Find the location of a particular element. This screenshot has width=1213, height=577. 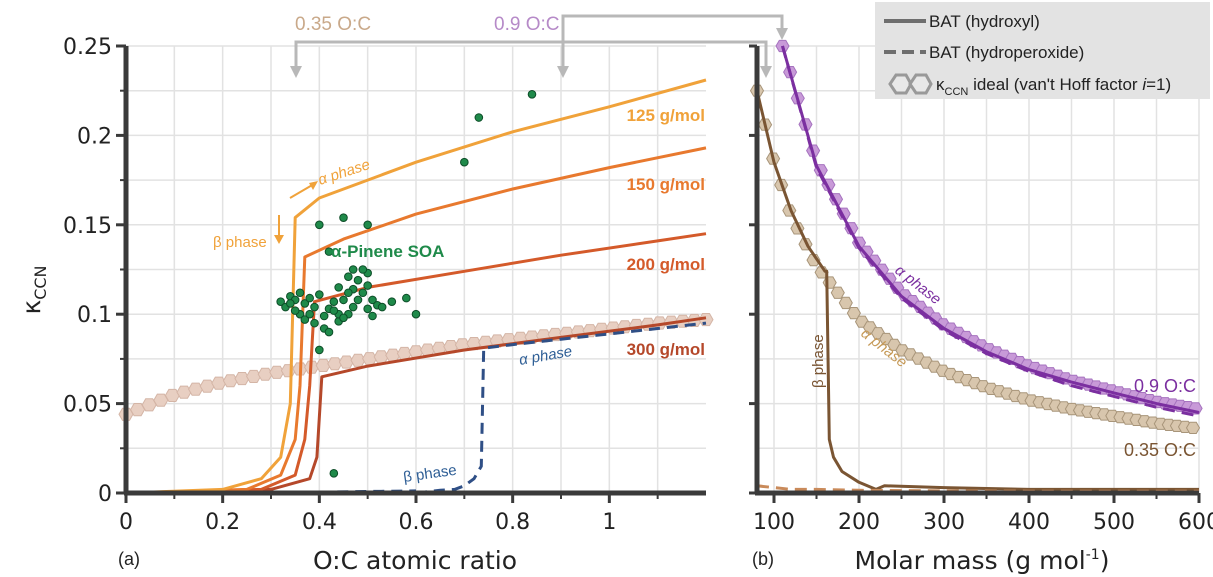

label-125-gmol: 125 g/mol is located at coordinates (666, 115).